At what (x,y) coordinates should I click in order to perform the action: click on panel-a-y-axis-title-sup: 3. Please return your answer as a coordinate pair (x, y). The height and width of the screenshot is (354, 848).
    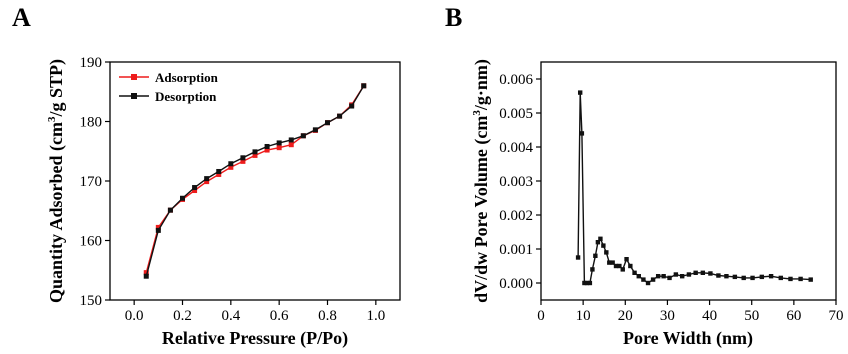
    Looking at the image, I should click on (52, 119).